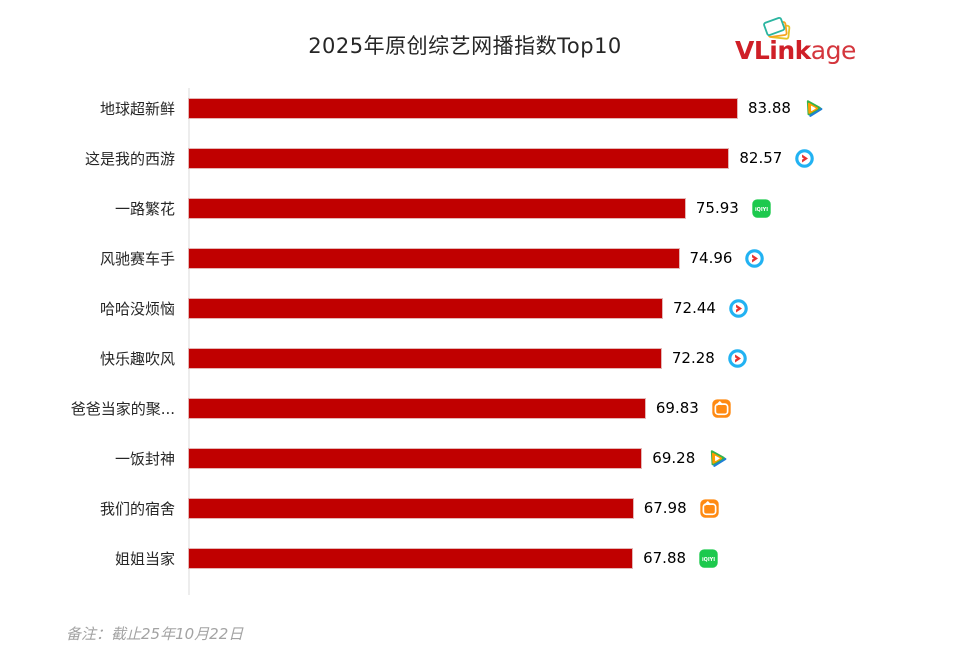 Image resolution: width=960 pixels, height=672 pixels. I want to click on bar-value: 82.57, so click(761, 158).